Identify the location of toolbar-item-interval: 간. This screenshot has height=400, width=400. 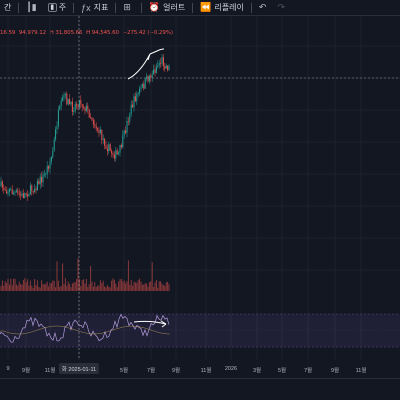
(7, 8).